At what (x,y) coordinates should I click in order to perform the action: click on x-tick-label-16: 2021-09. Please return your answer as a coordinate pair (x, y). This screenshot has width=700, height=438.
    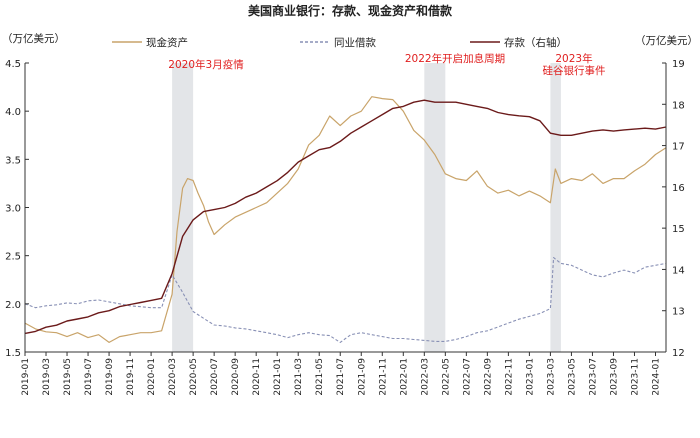
    Looking at the image, I should click on (362, 377).